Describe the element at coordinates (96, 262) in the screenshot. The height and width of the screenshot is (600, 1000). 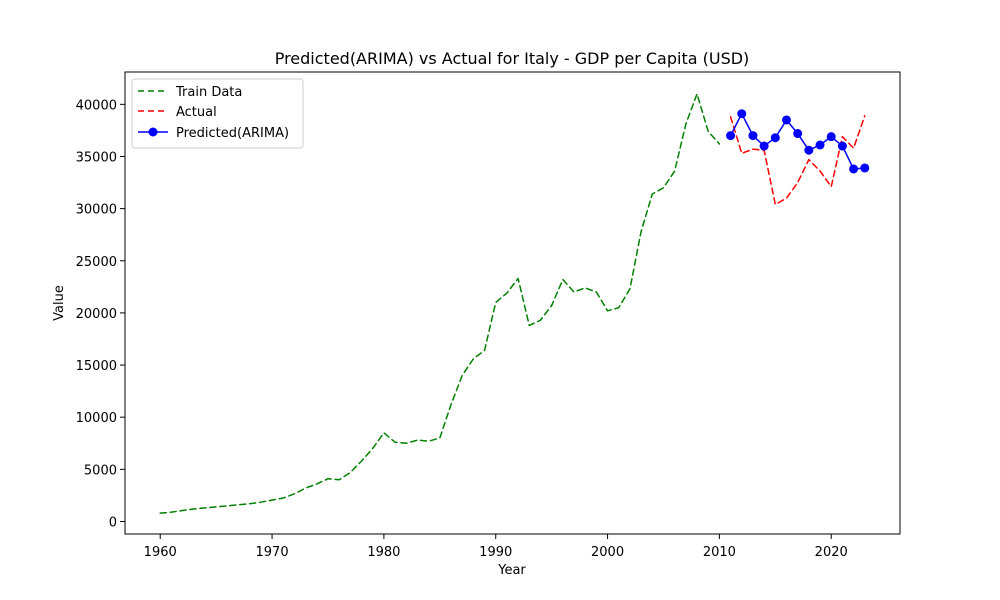
I see `y-tick-label: 25000` at that location.